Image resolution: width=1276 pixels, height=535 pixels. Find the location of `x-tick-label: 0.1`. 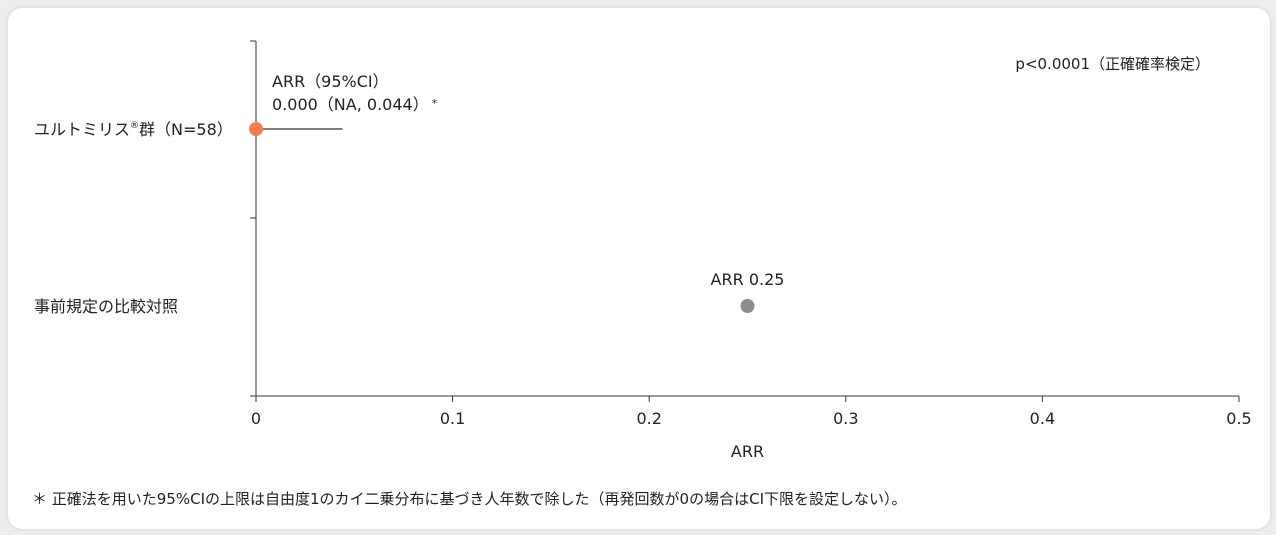

x-tick-label: 0.1 is located at coordinates (452, 418).